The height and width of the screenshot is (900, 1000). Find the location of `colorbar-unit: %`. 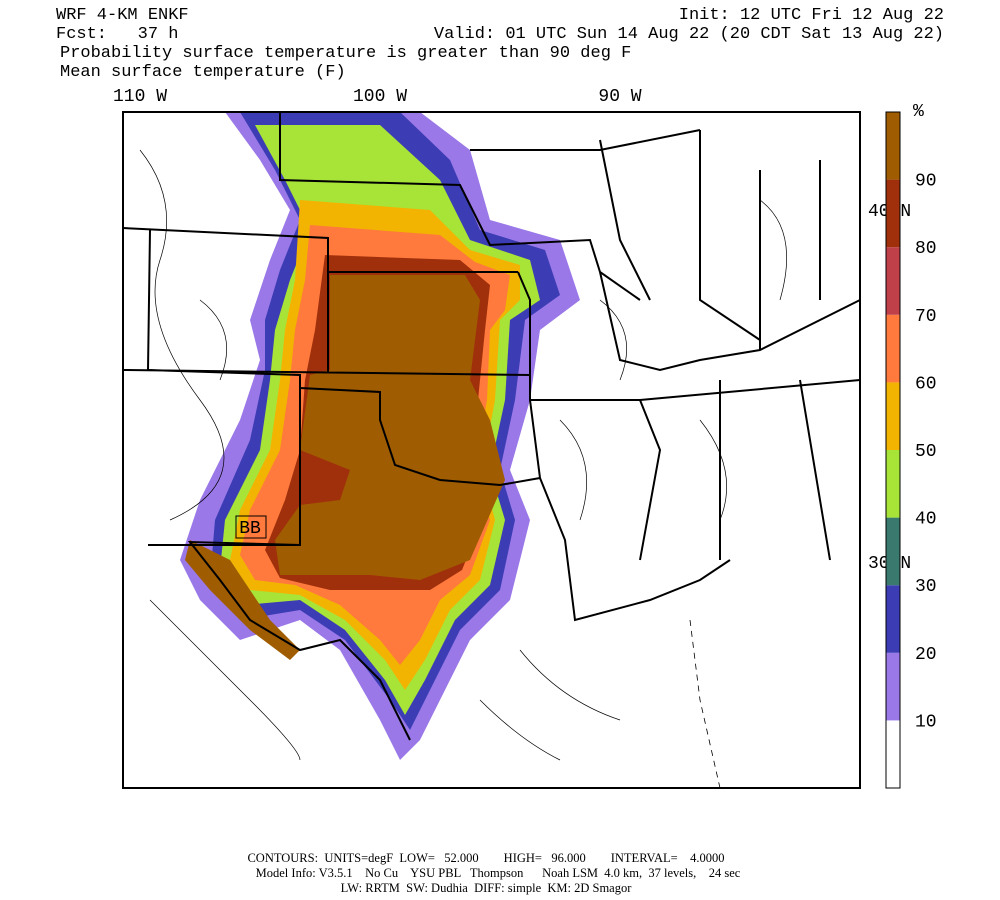

colorbar-unit: % is located at coordinates (918, 112).